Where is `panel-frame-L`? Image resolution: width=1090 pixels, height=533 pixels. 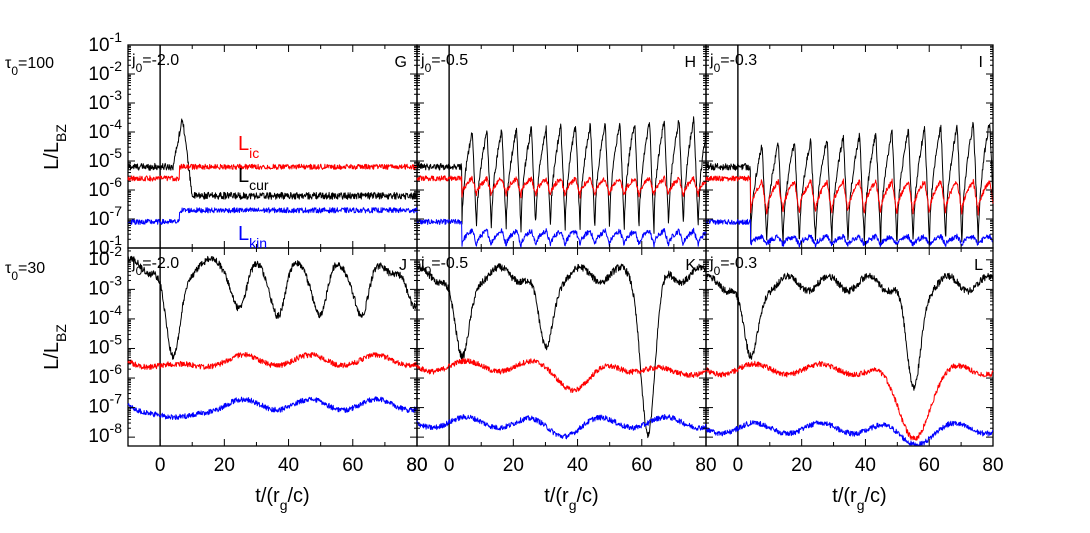
panel-frame-L is located at coordinates (849, 347).